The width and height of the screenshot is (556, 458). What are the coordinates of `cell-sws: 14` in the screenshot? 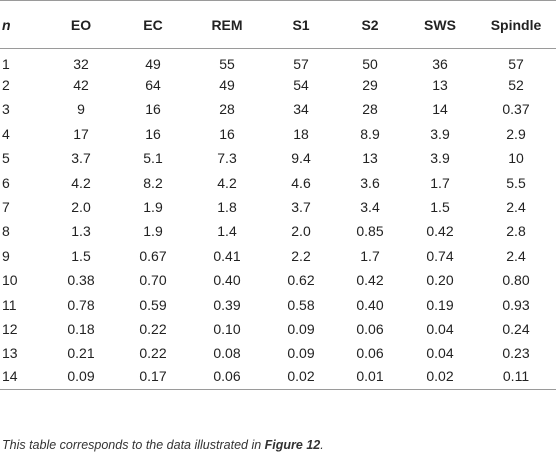 It's located at (440, 109).